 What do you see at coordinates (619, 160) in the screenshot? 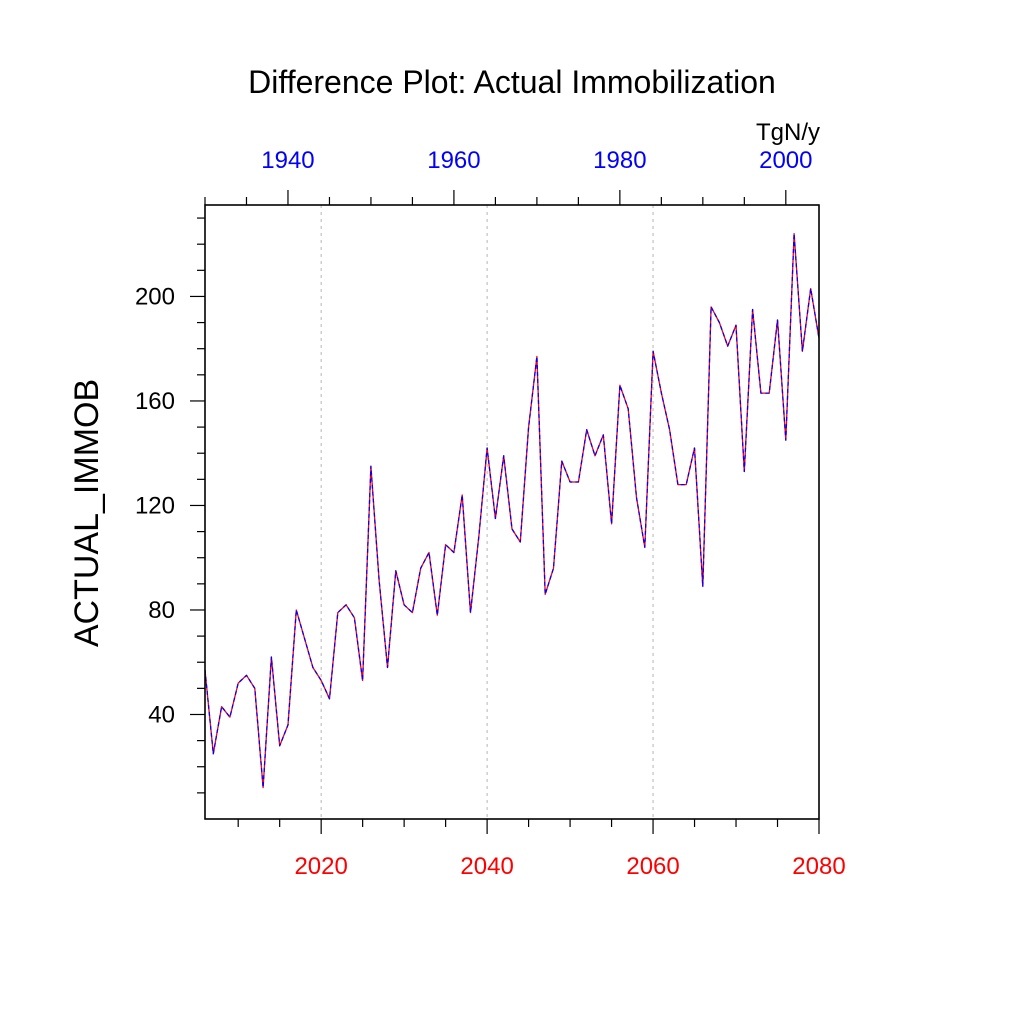
I see `x-top-tick-label: 1980` at bounding box center [619, 160].